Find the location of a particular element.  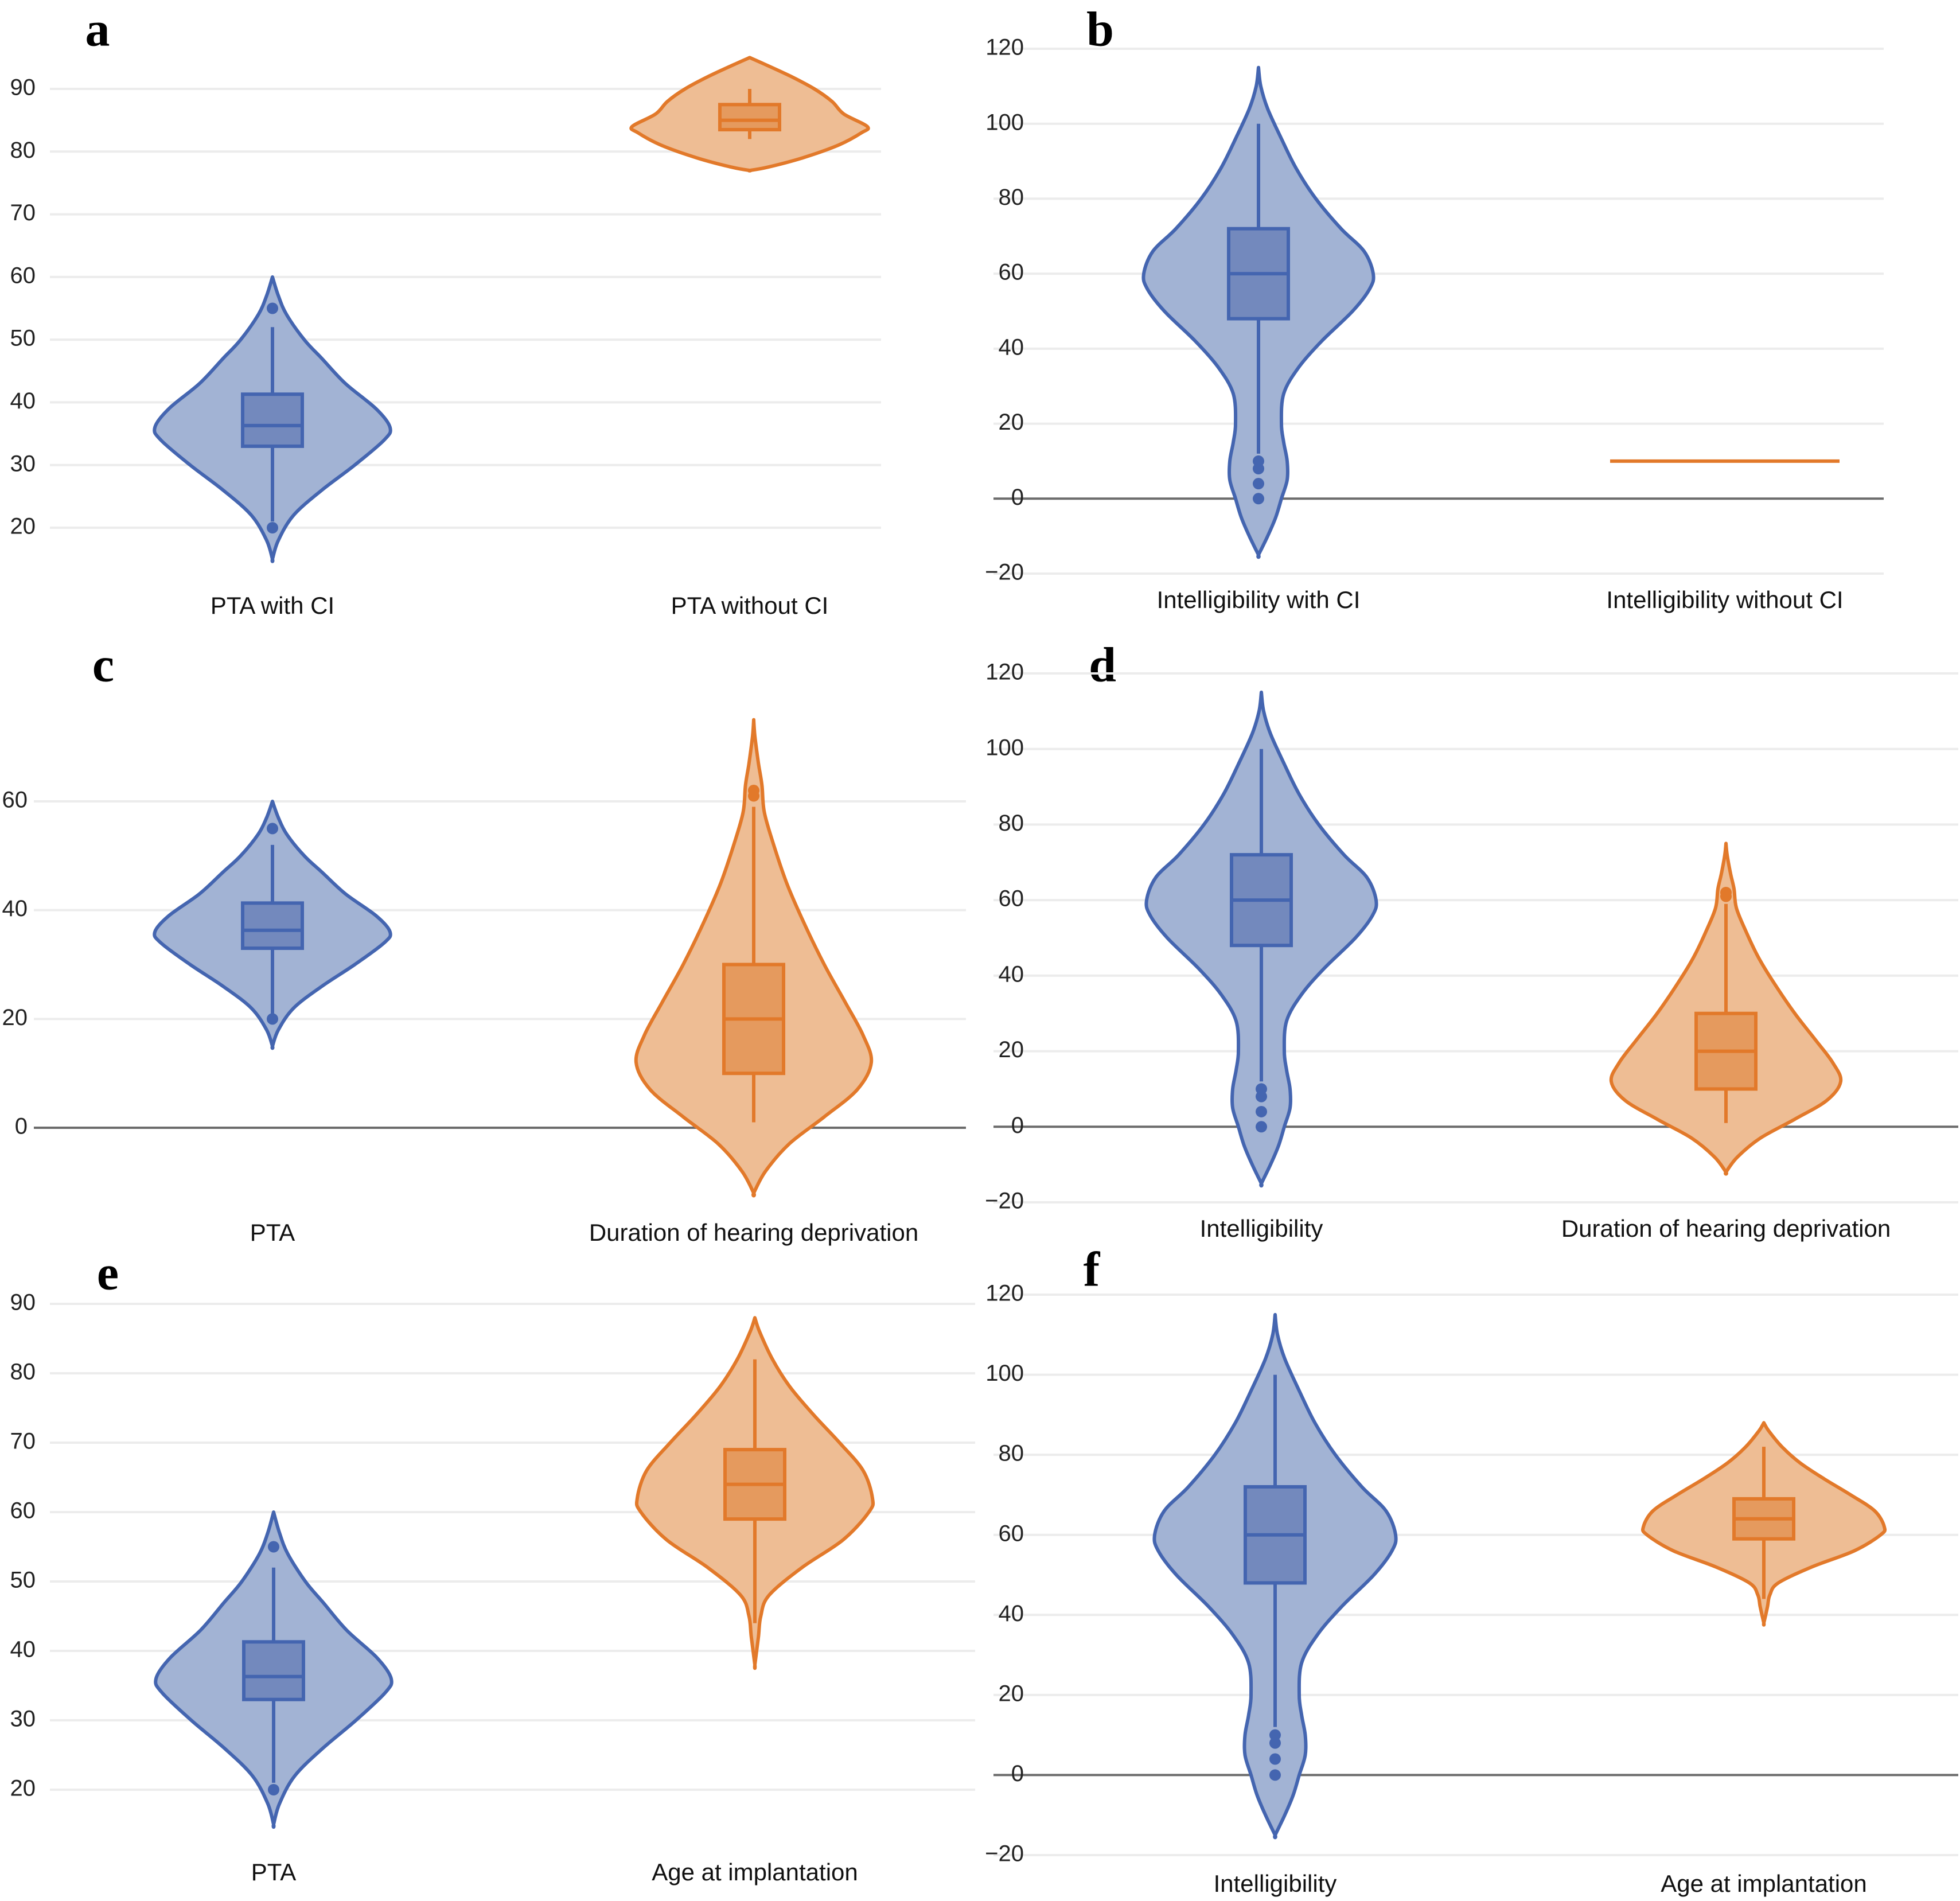

panel-letter: b is located at coordinates (1100, 30).